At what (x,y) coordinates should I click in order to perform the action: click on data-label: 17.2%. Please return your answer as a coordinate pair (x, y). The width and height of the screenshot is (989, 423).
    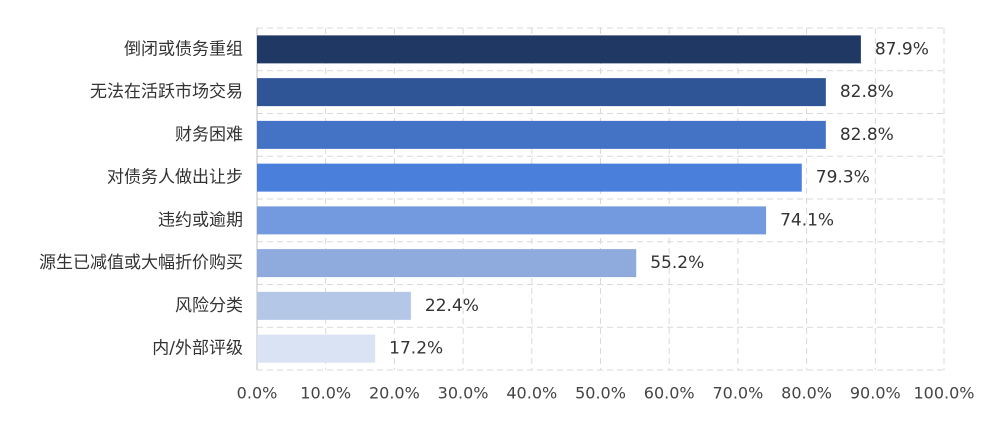
    Looking at the image, I should click on (416, 349).